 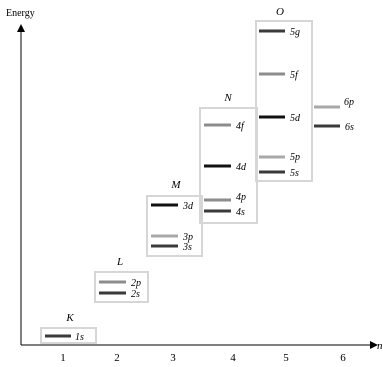 I want to click on energy-level-5g: 5g, so click(x=279, y=32).